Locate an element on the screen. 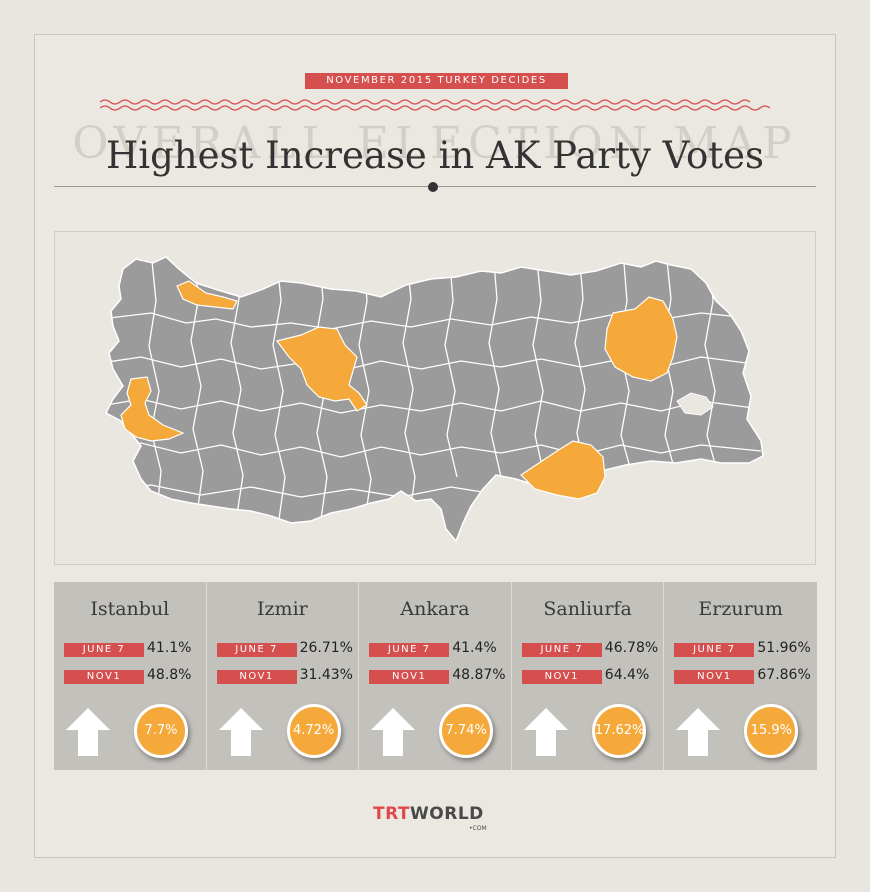  logo-trt: TRT is located at coordinates (392, 814).